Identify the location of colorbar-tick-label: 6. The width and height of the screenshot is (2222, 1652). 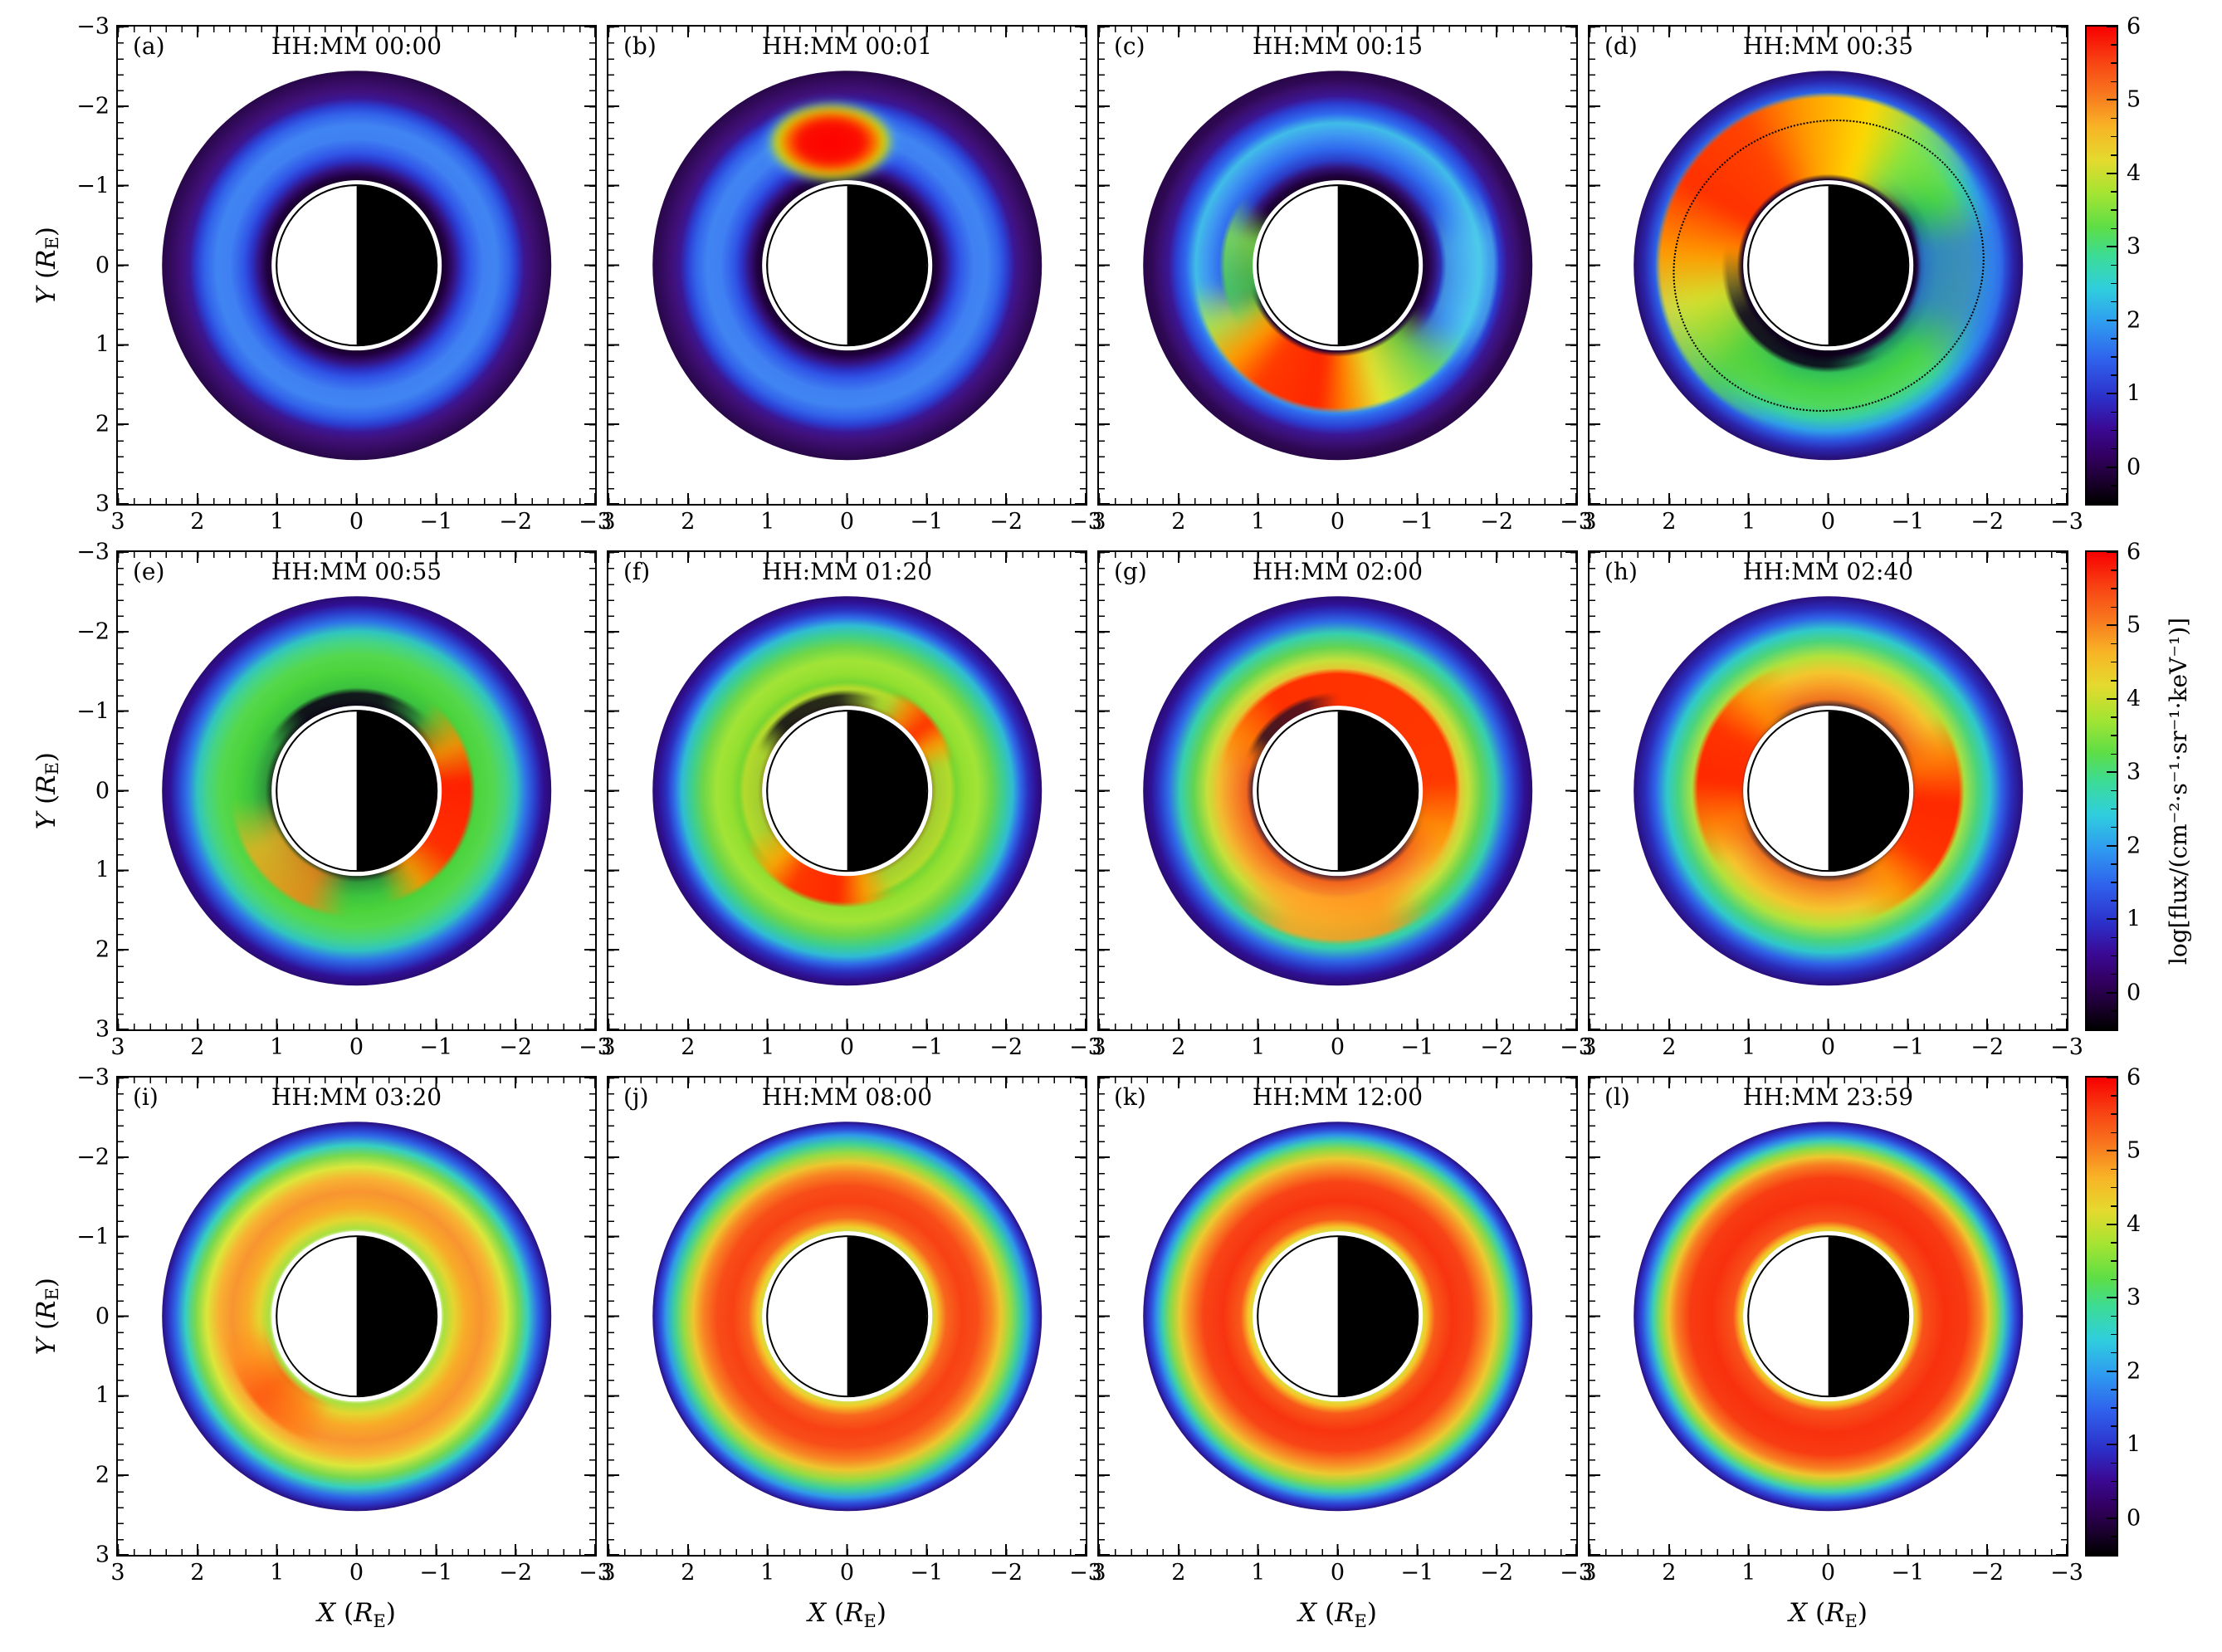
(2134, 552).